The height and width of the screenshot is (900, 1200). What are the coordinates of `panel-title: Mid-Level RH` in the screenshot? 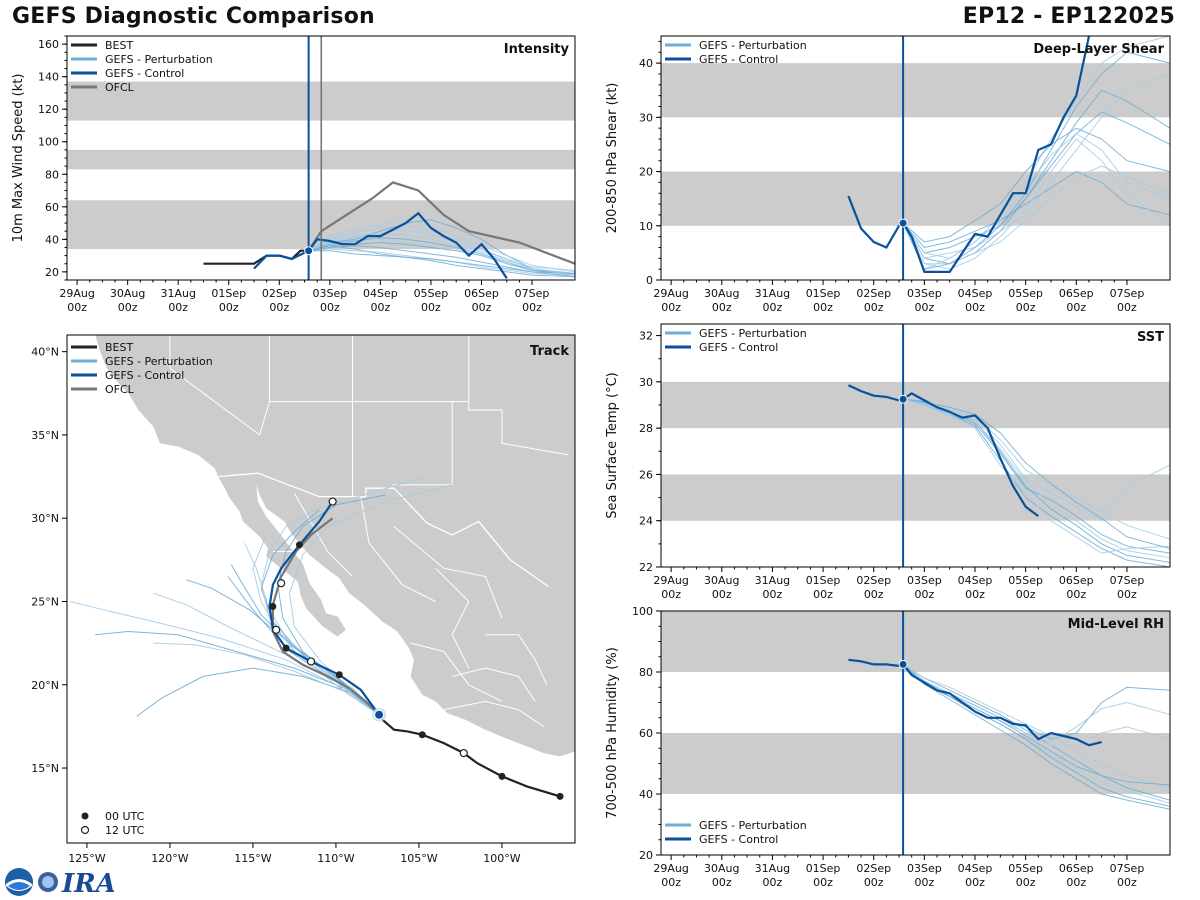 It's located at (1116, 624).